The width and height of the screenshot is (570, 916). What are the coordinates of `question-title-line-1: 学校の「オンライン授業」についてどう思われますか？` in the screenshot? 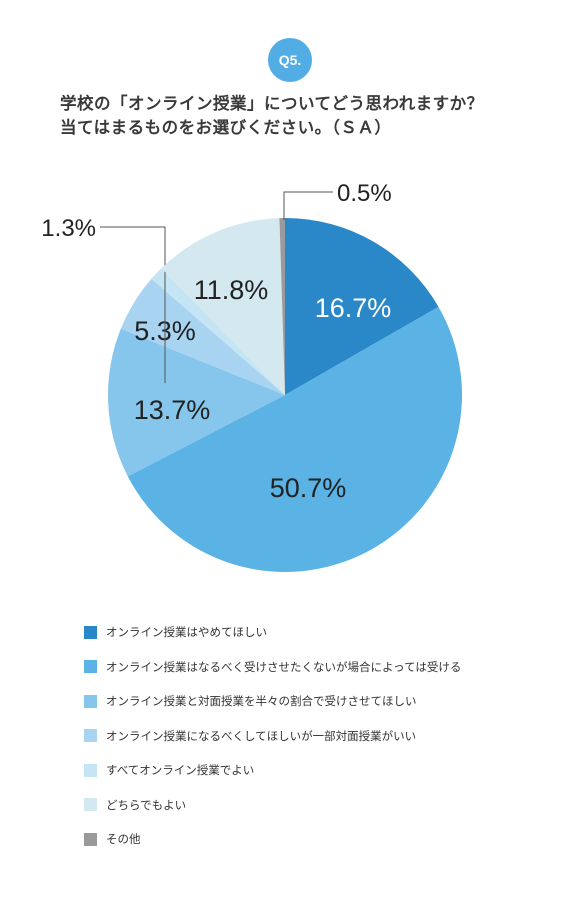 It's located at (272, 103).